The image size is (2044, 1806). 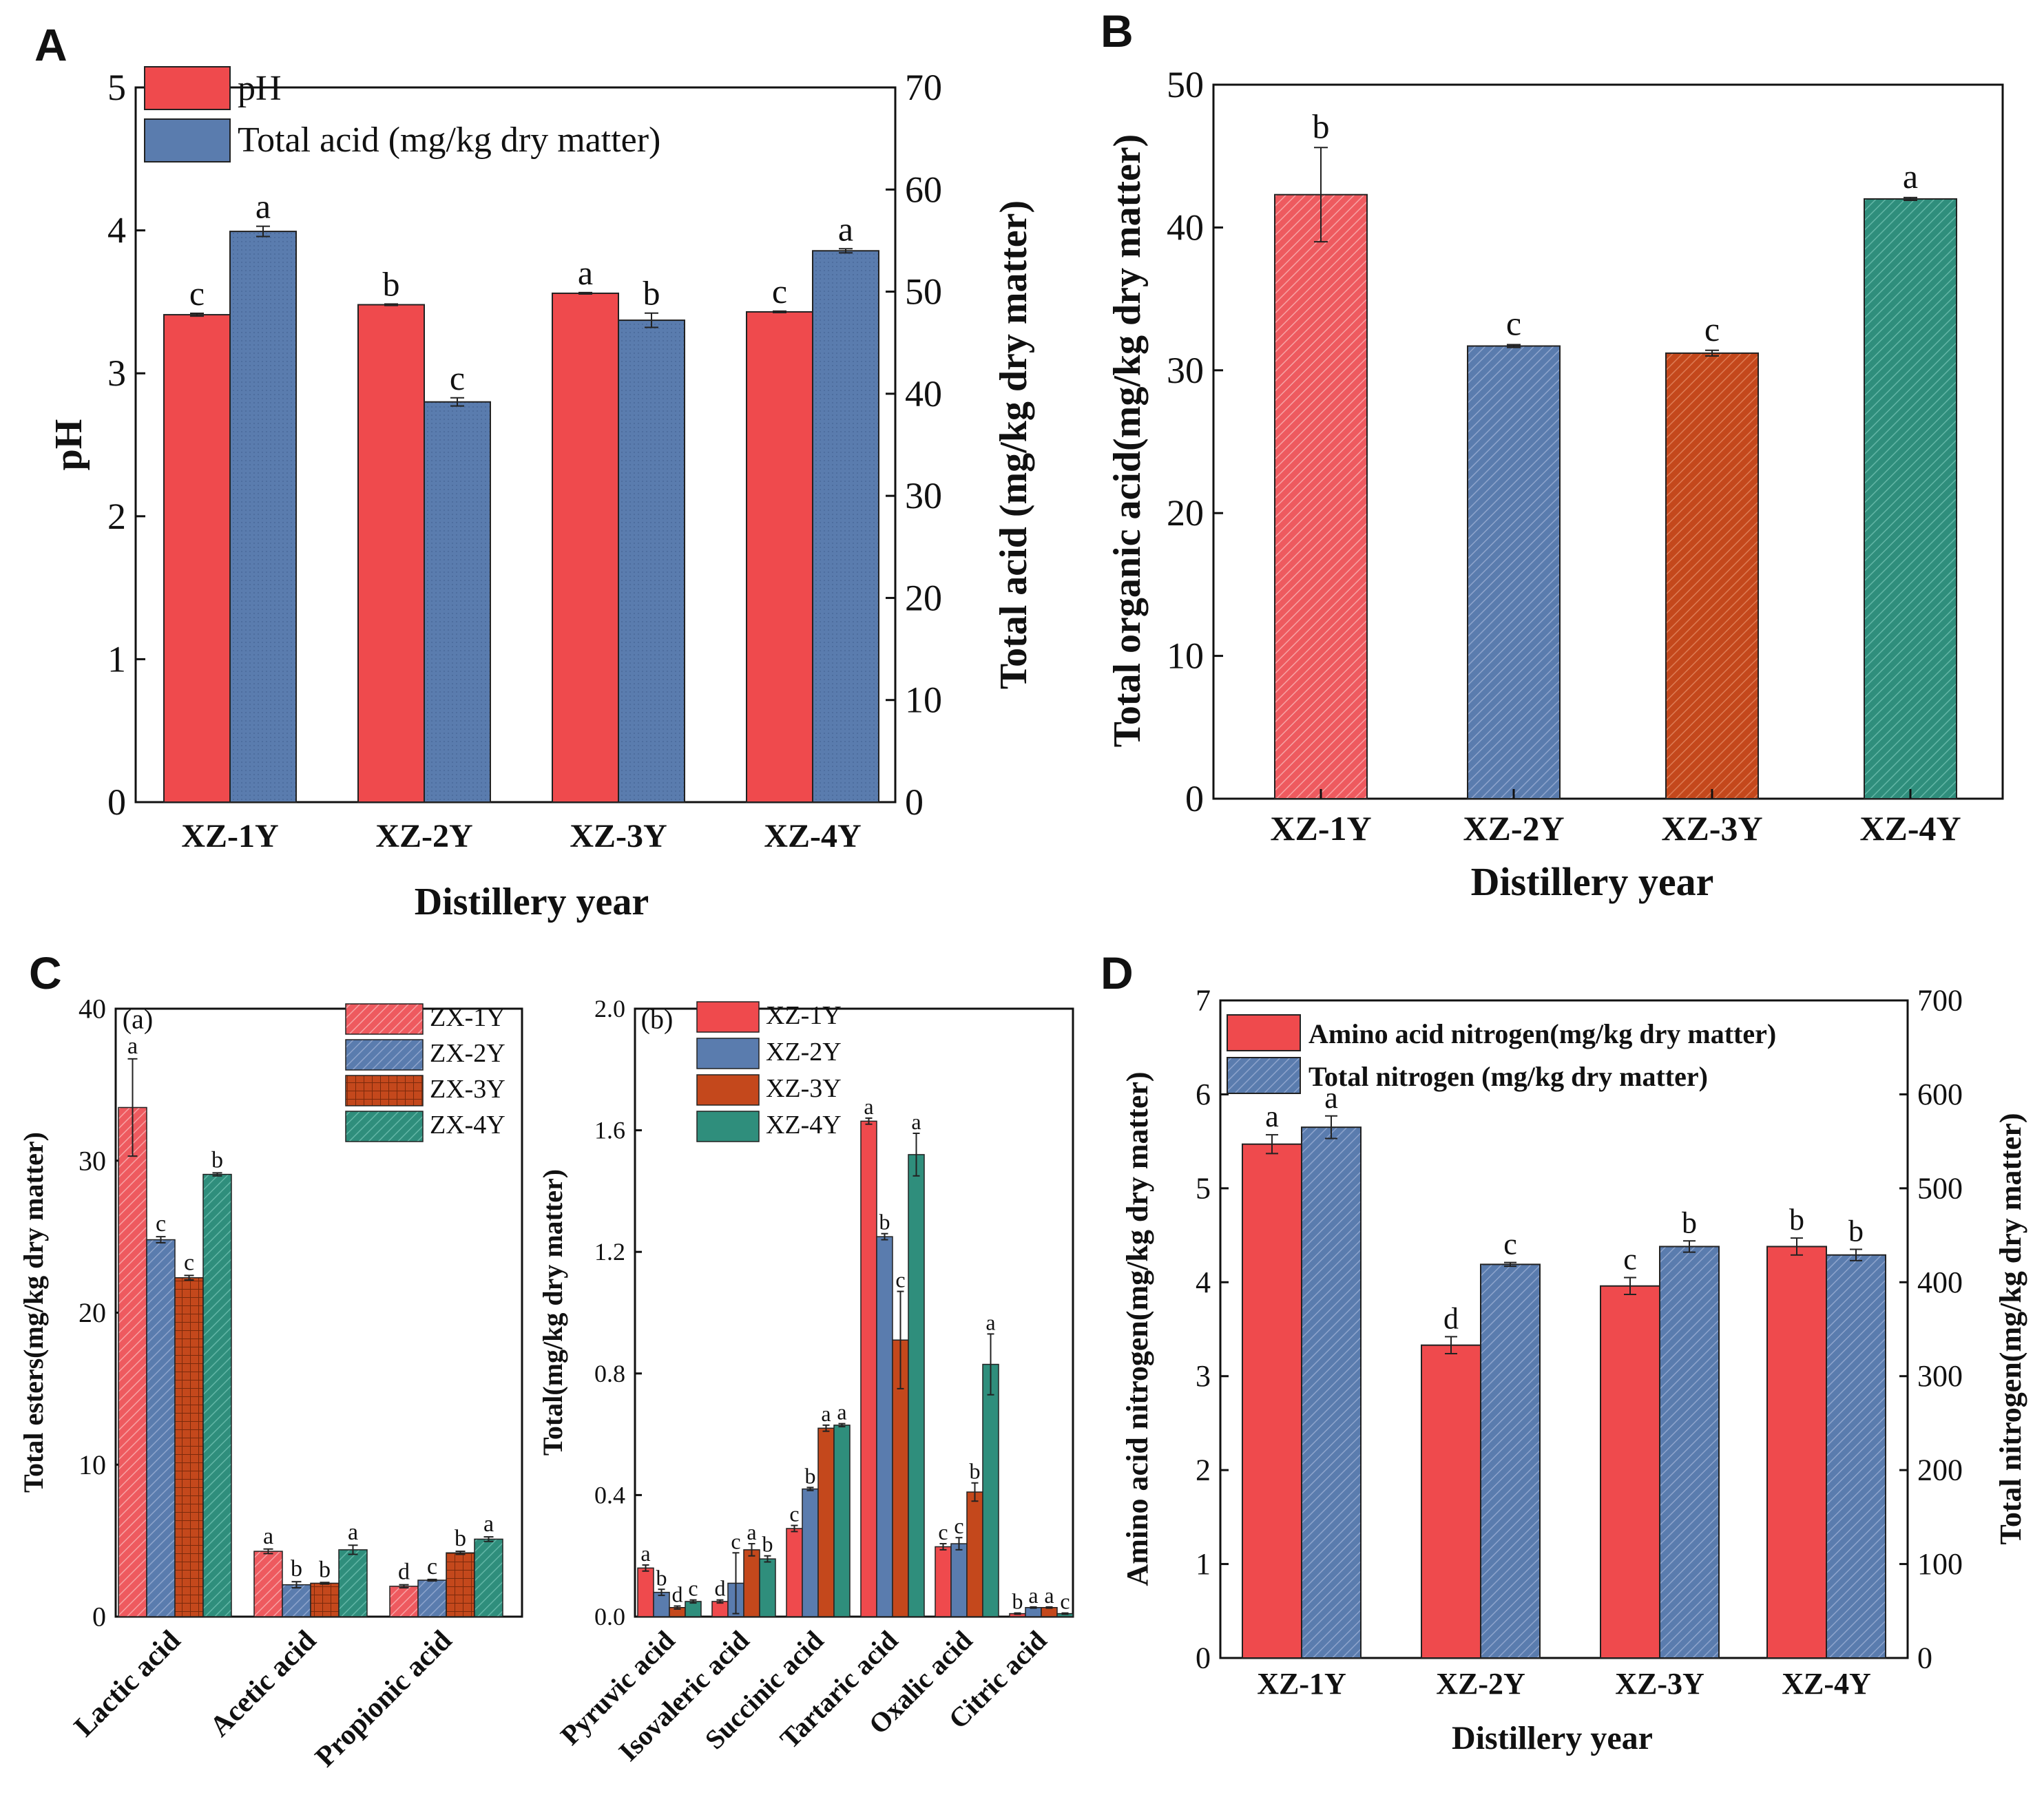 I want to click on panel-c-b-legend-swatch, so click(x=728, y=1017).